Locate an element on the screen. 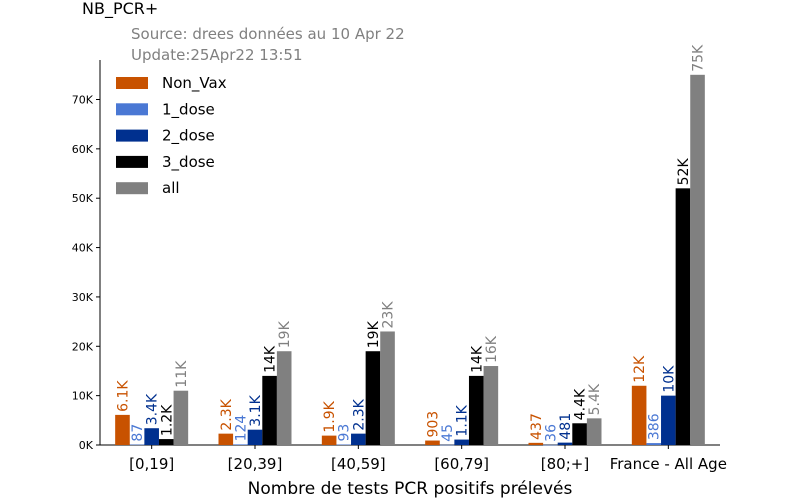 Image resolution: width=800 pixels, height=500 pixels. chart-subtitle-source: Source: drees données au 10 Apr 22 is located at coordinates (268, 34).